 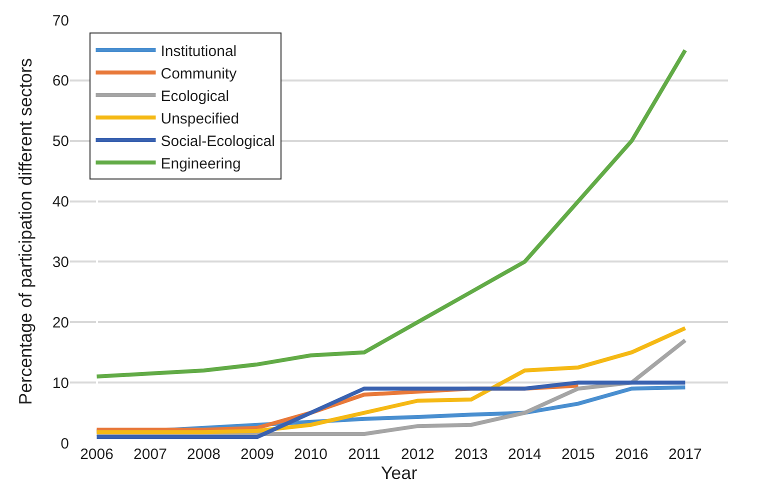 I want to click on legend-label: Social-Ecological, so click(x=217, y=141).